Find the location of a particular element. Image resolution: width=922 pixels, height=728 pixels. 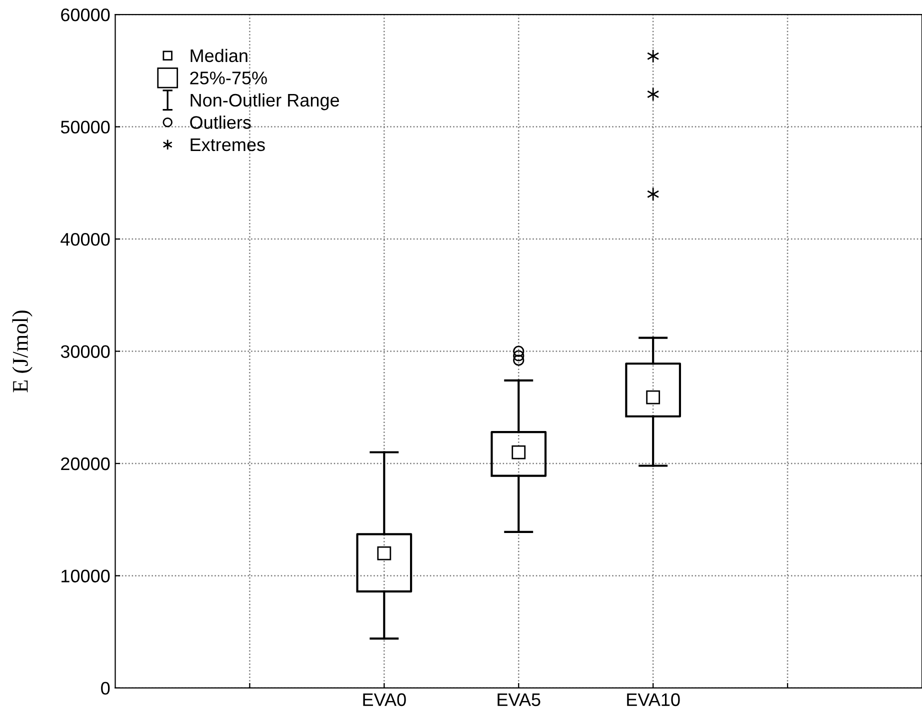

y-tick-label: 50000 is located at coordinates (85, 127).